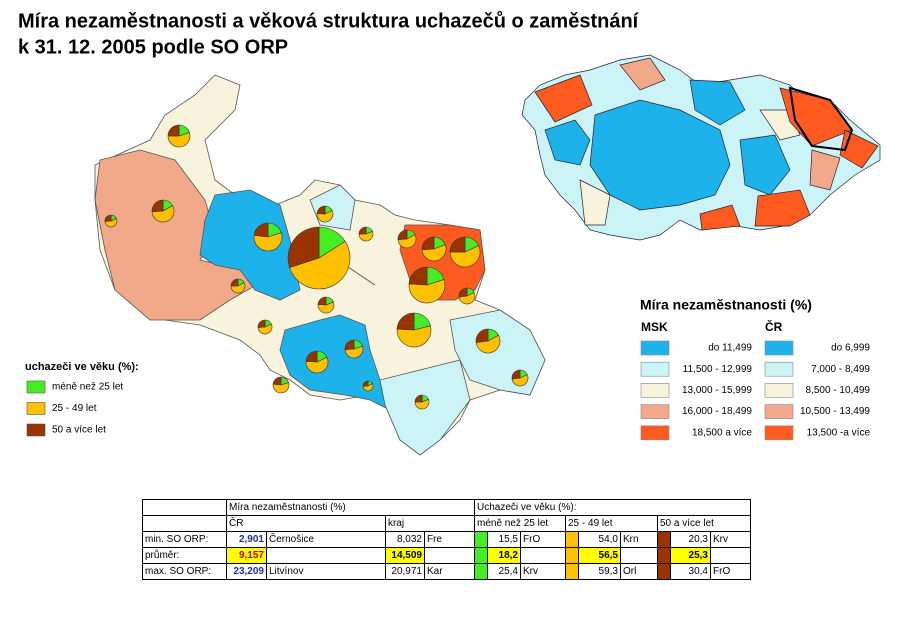  Describe the element at coordinates (184, 555) in the screenshot. I see `row-label: průměr:` at that location.